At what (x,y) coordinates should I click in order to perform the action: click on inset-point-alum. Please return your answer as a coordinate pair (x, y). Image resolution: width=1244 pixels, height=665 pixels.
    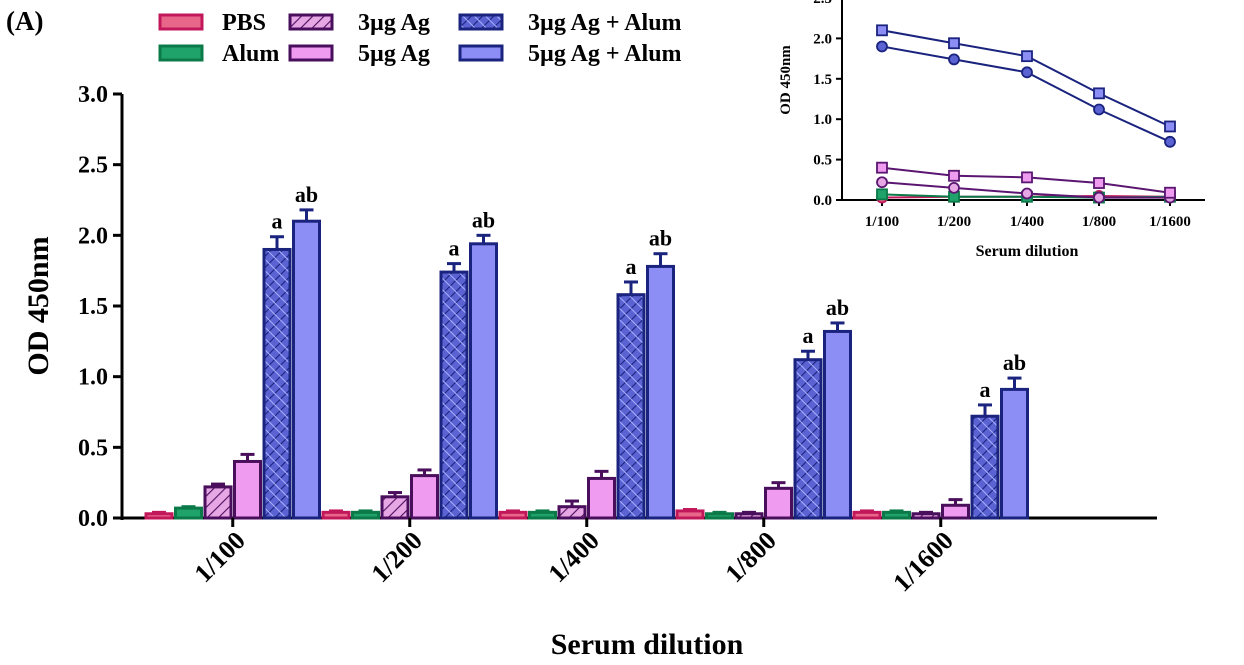
    Looking at the image, I should click on (882, 194).